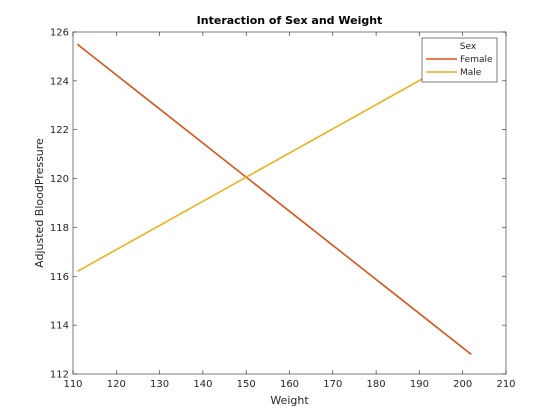 This screenshot has width=560, height=420. Describe the element at coordinates (476, 60) in the screenshot. I see `legend-label-female: Female` at that location.